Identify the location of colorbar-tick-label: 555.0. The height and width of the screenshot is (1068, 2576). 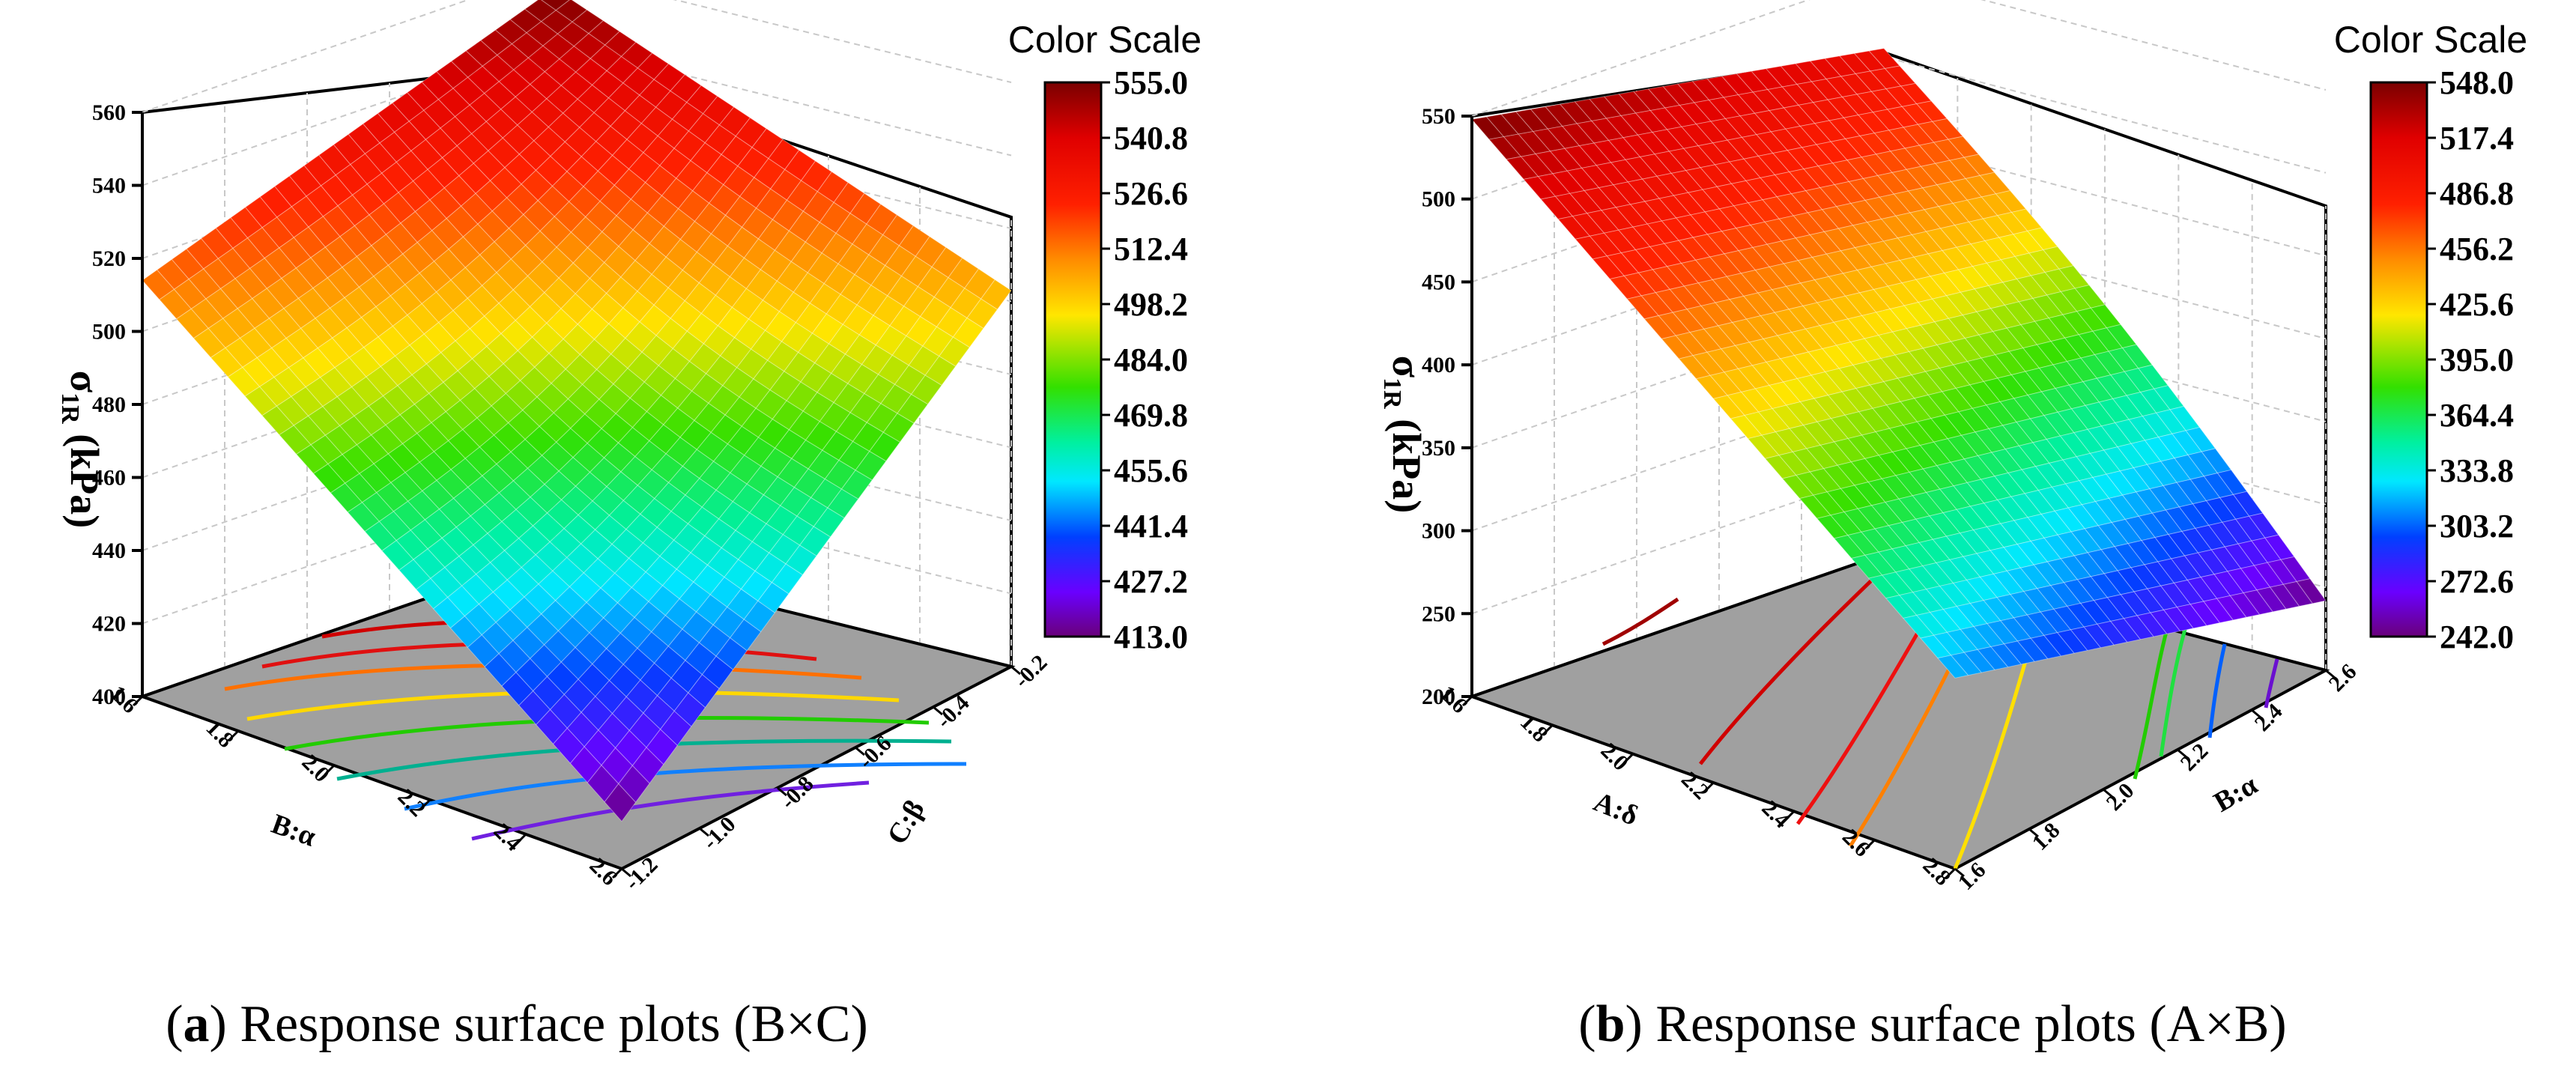
(1151, 83).